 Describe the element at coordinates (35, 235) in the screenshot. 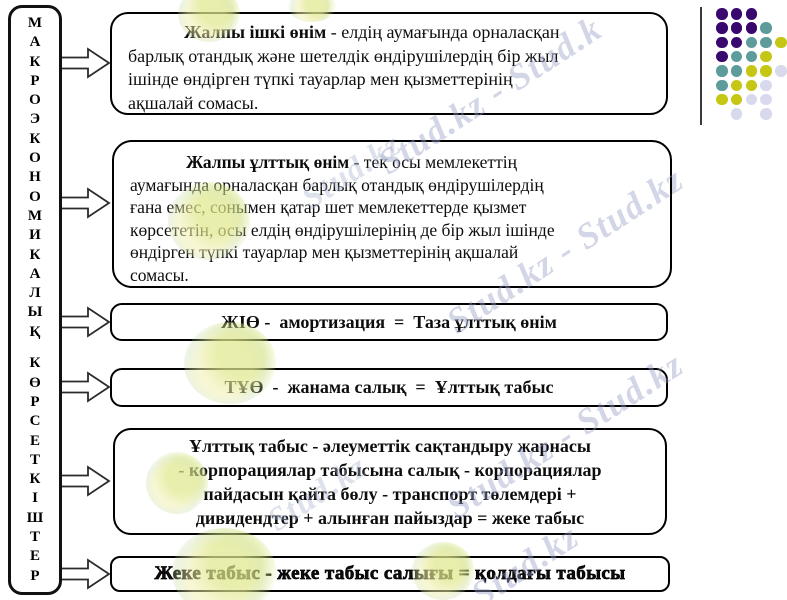

I see `sidebar-letter: И` at that location.